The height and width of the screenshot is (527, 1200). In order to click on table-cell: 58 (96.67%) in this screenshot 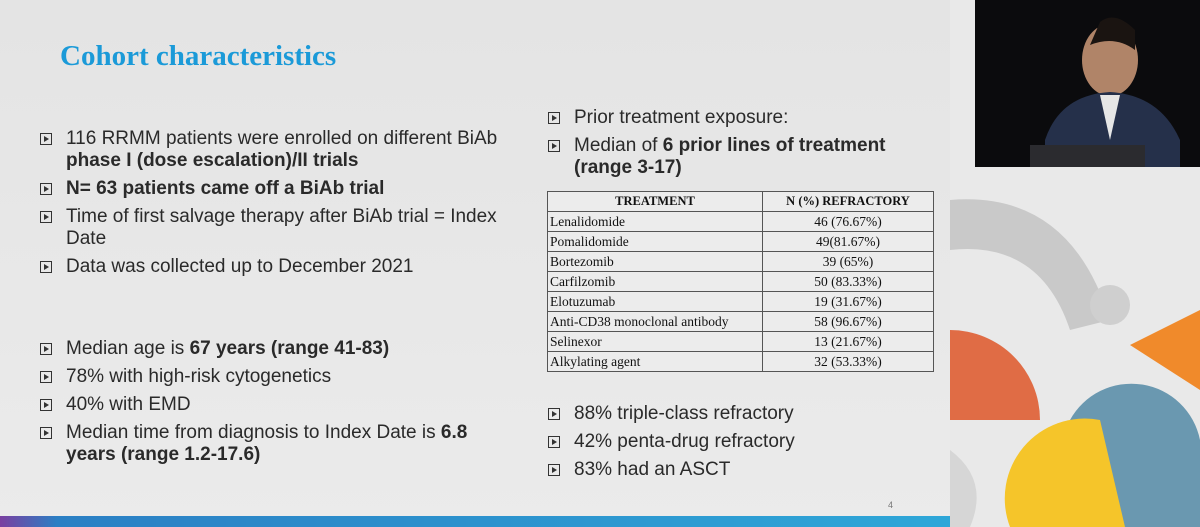, I will do `click(848, 321)`.